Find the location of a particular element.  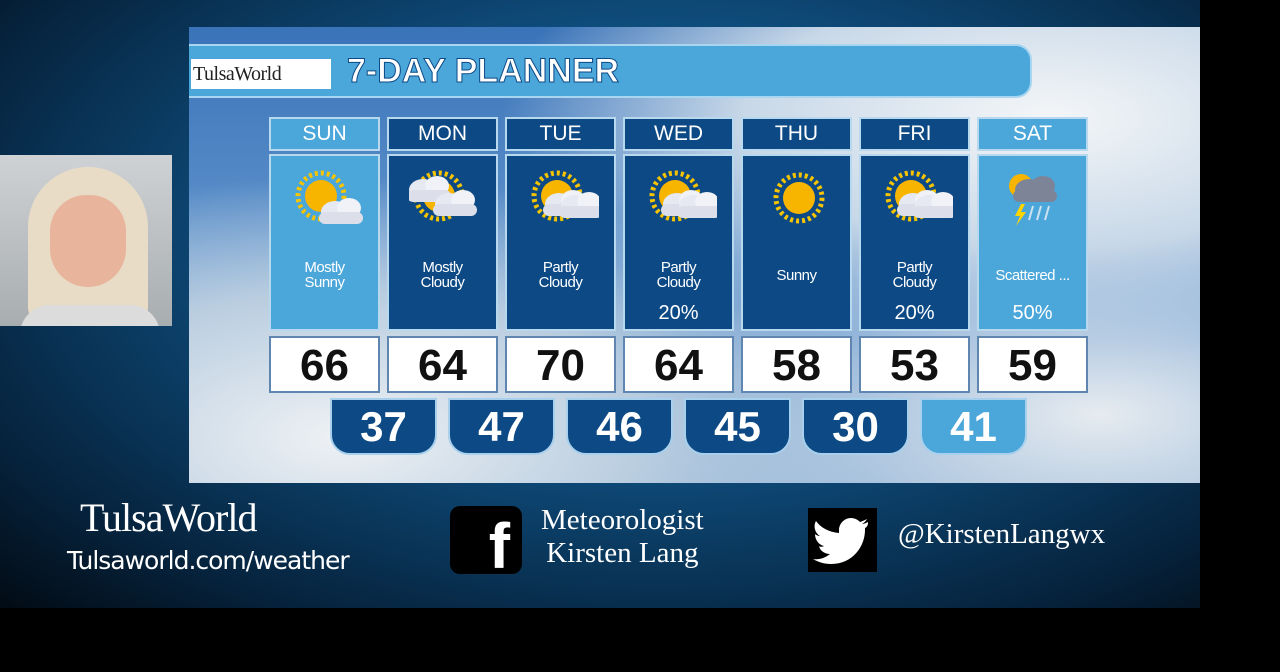

day-conditions: Scattered ... 50% is located at coordinates (1032, 242).